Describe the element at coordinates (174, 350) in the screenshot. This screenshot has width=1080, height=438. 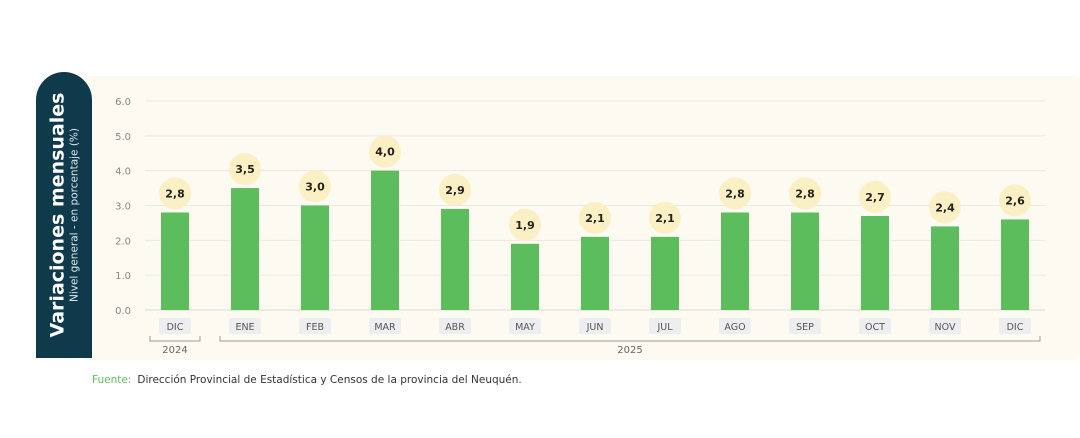
I see `year-label: 2024` at that location.